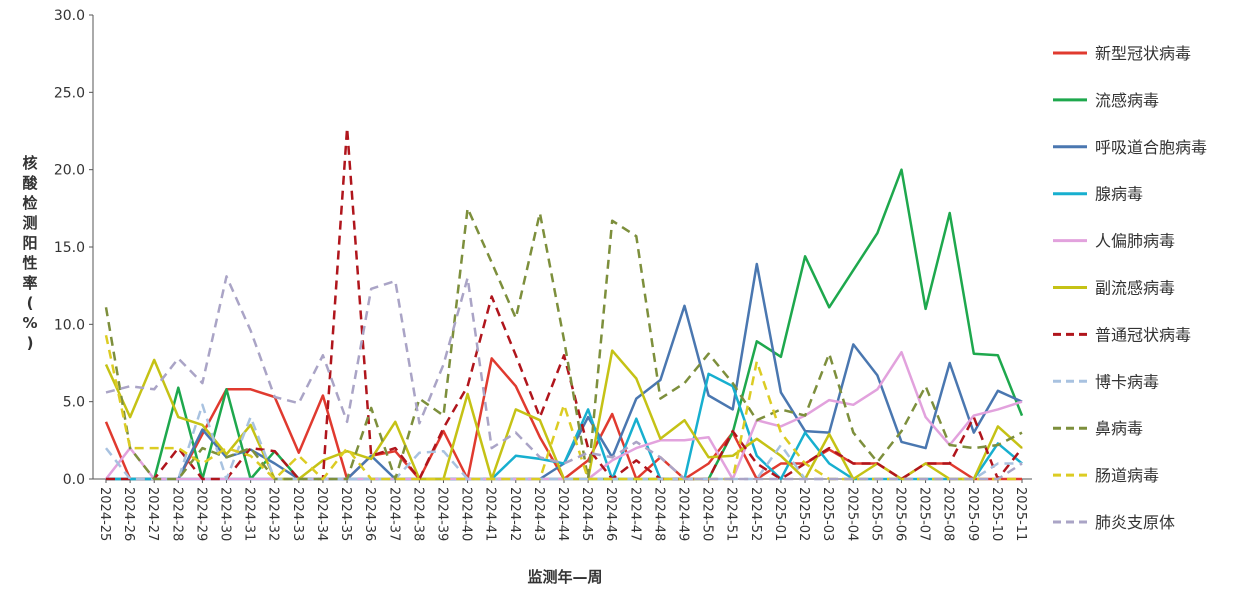 Image resolution: width=1247 pixels, height=609 pixels. I want to click on x-tick-label: 2025-01, so click(779, 514).